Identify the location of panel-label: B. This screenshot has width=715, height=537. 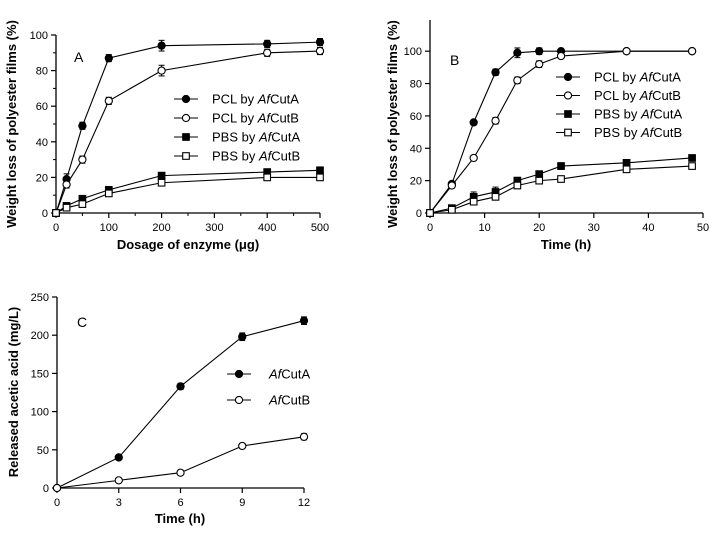
(454, 60).